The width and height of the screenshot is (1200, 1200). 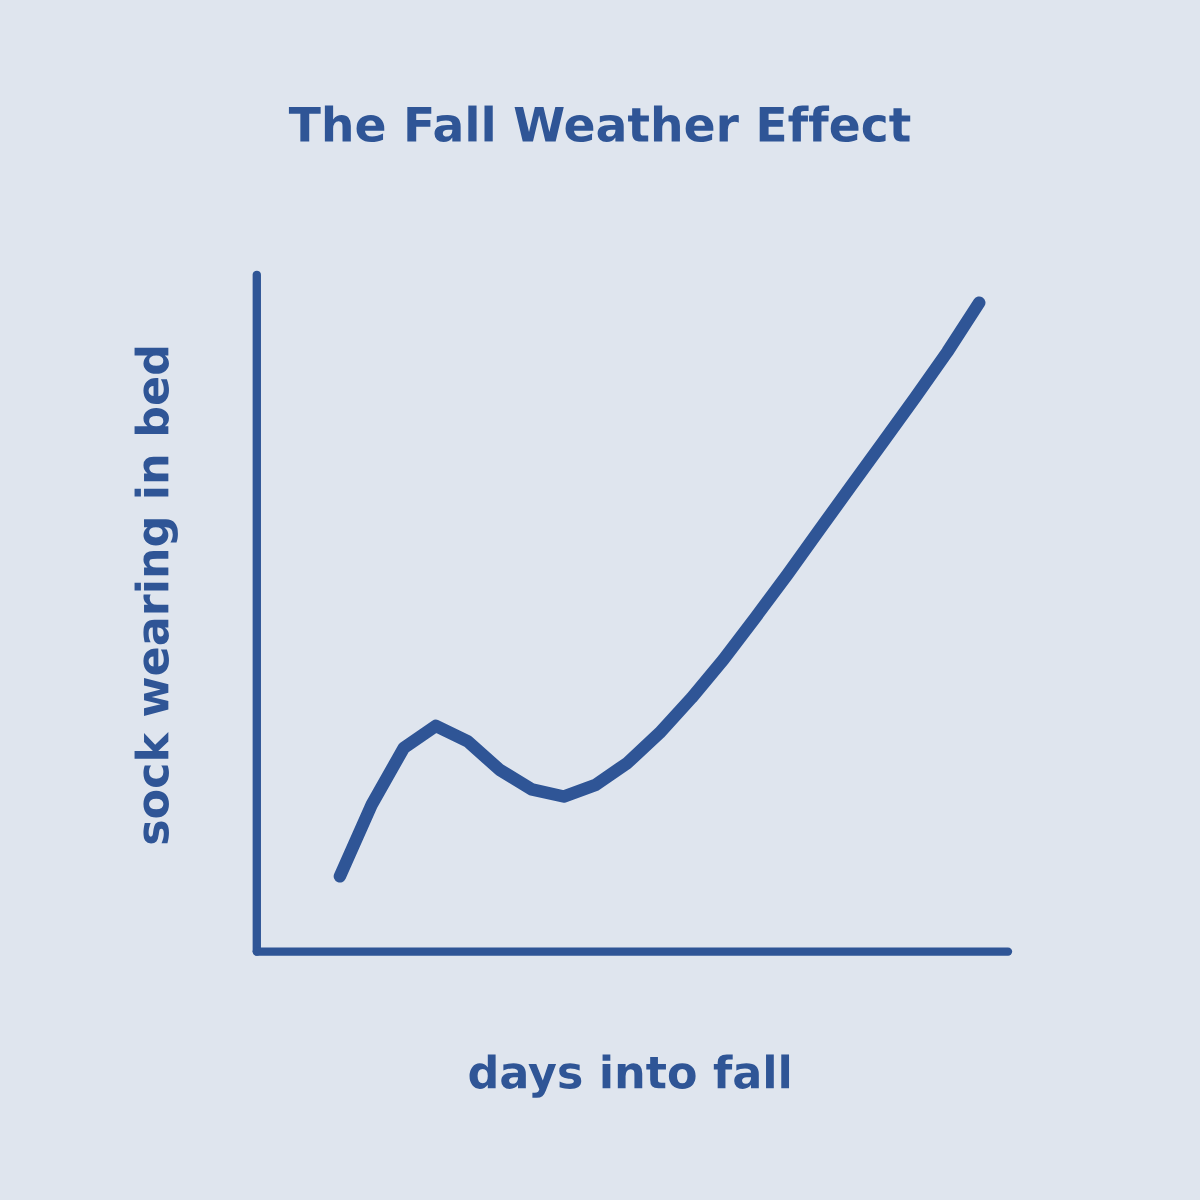 What do you see at coordinates (599, 124) in the screenshot?
I see `chart-title: The Fall Weather Effect` at bounding box center [599, 124].